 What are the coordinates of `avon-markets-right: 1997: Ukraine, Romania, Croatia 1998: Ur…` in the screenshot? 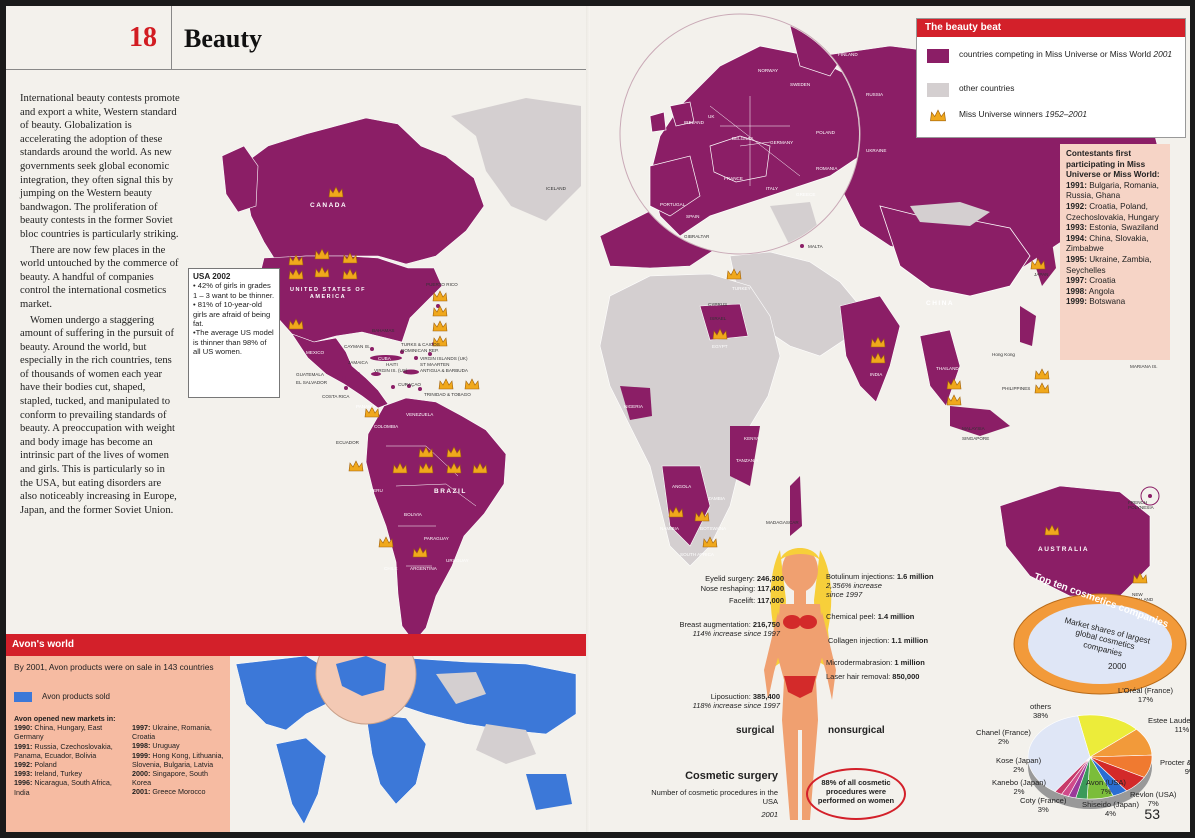 It's located at (179, 760).